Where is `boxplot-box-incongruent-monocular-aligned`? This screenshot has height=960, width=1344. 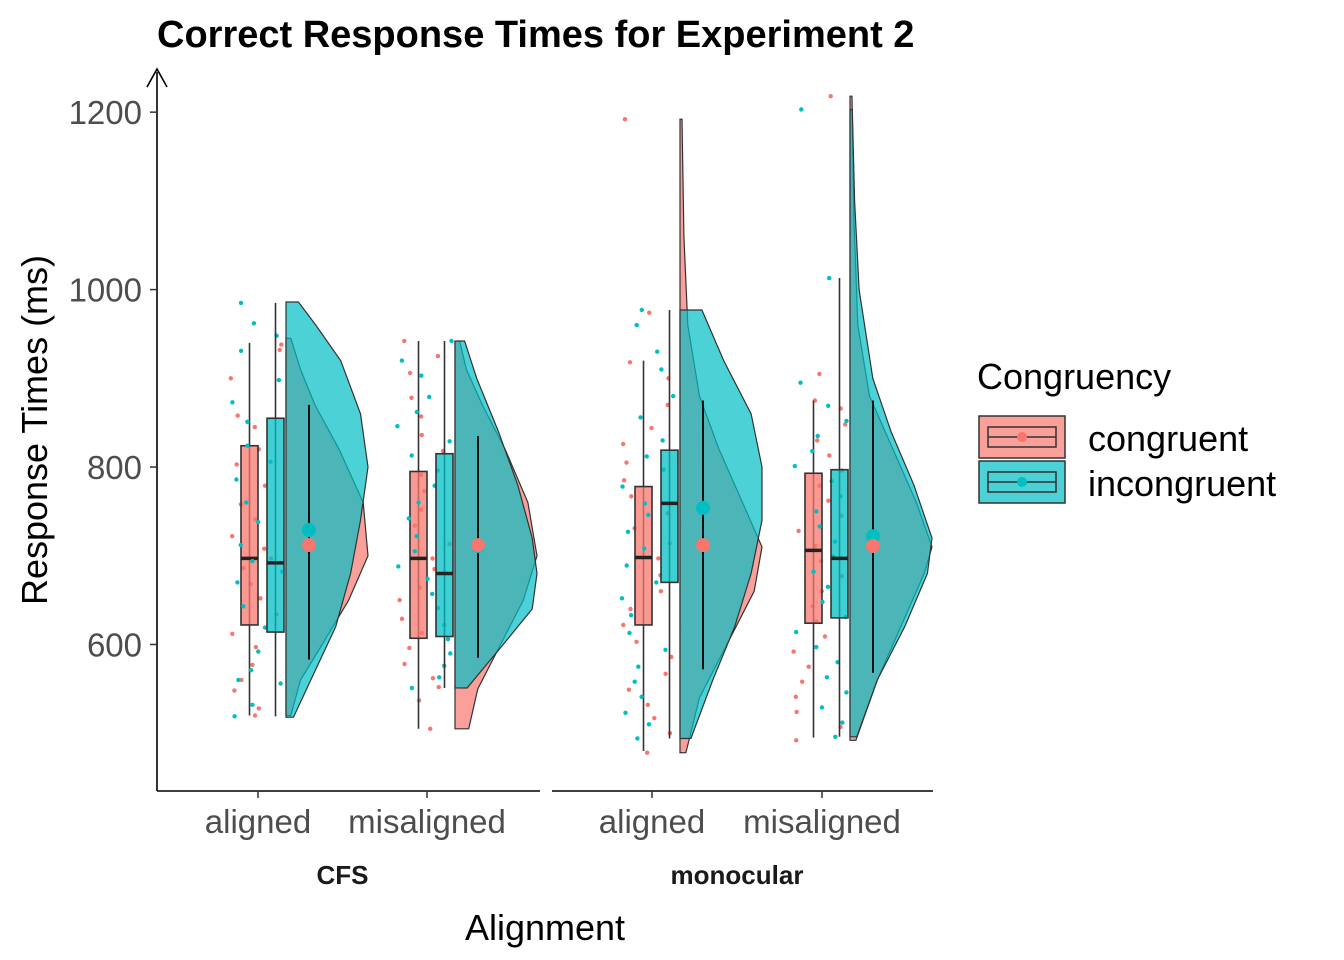 boxplot-box-incongruent-monocular-aligned is located at coordinates (669, 516).